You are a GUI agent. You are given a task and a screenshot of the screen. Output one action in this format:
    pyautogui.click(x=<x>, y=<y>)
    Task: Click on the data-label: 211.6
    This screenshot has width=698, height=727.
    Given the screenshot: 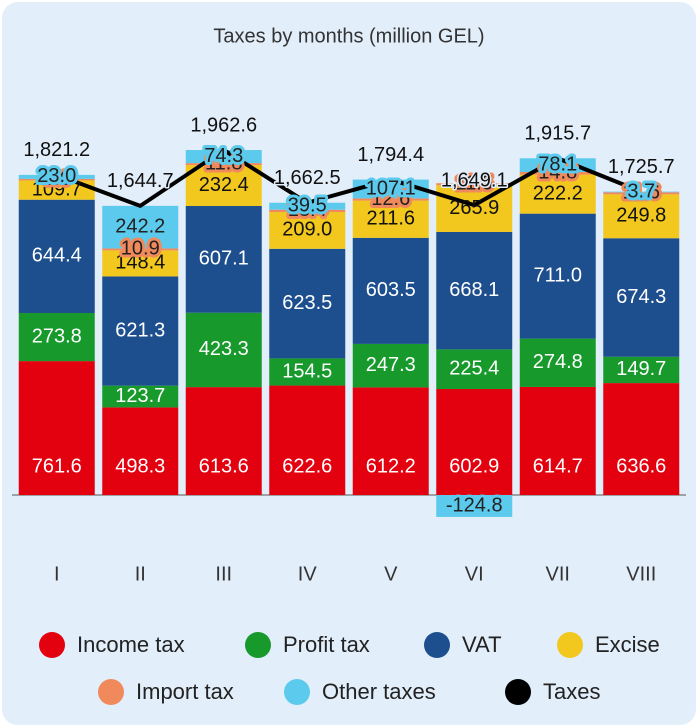 What is the action you would take?
    pyautogui.click(x=390, y=219)
    